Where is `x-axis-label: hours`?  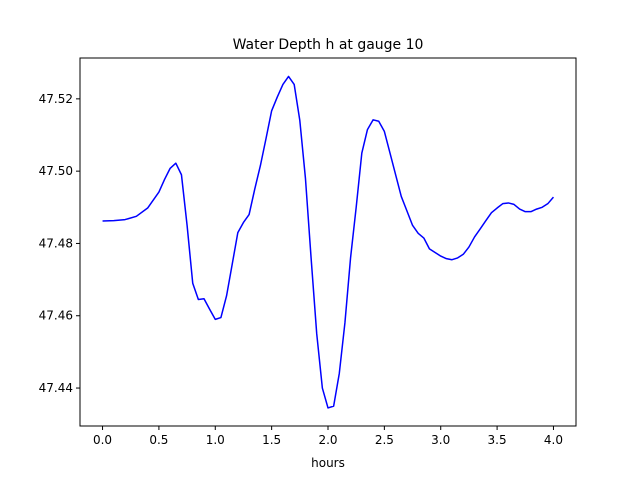 x-axis-label: hours is located at coordinates (328, 463).